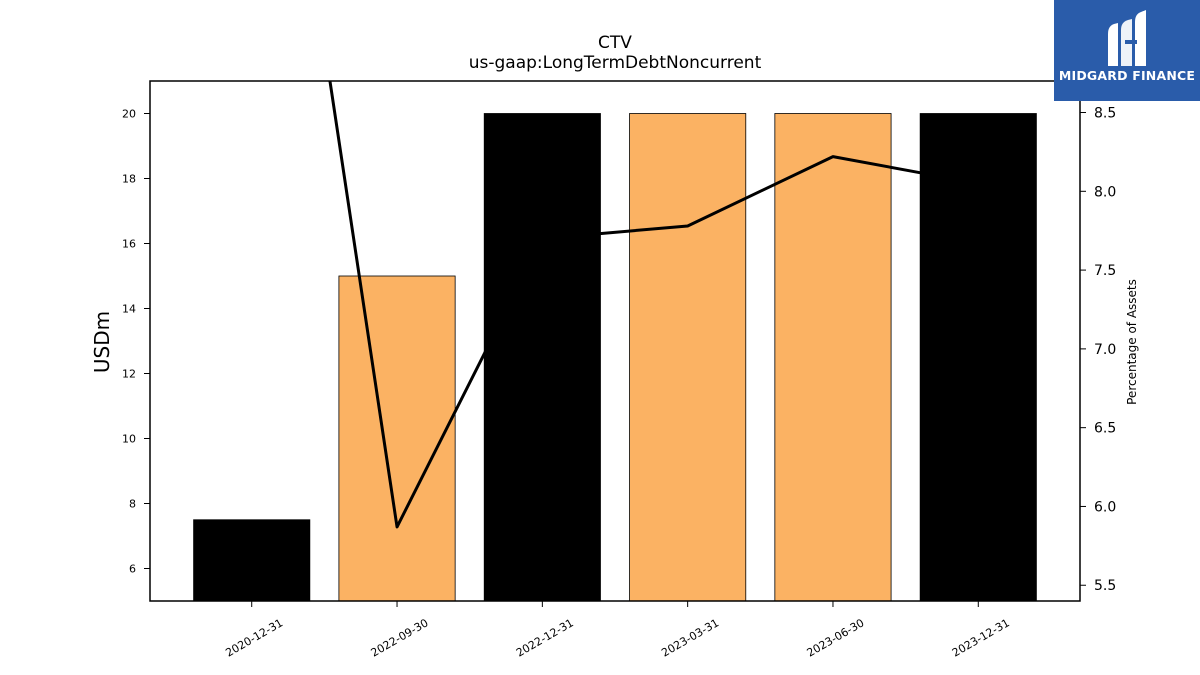 This screenshot has height=675, width=1200. What do you see at coordinates (690, 637) in the screenshot?
I see `x-tick-label: 2023-03-31` at bounding box center [690, 637].